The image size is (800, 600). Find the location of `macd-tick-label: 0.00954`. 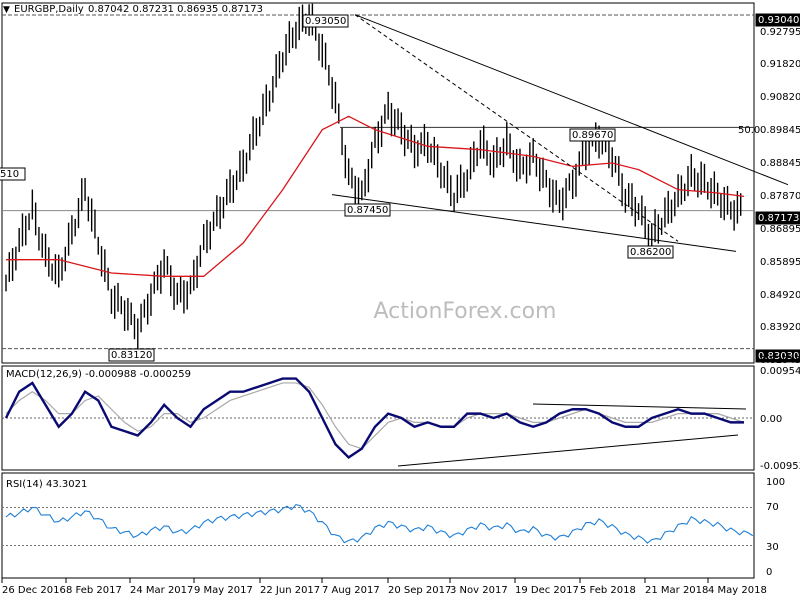

macd-tick-label: 0.00954 is located at coordinates (780, 371).